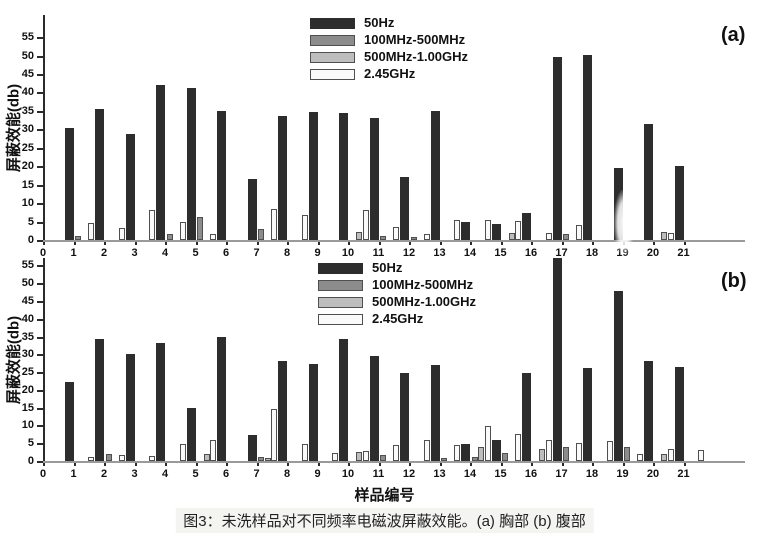  I want to click on y-tick-label-a: 15, so click(27, 184).